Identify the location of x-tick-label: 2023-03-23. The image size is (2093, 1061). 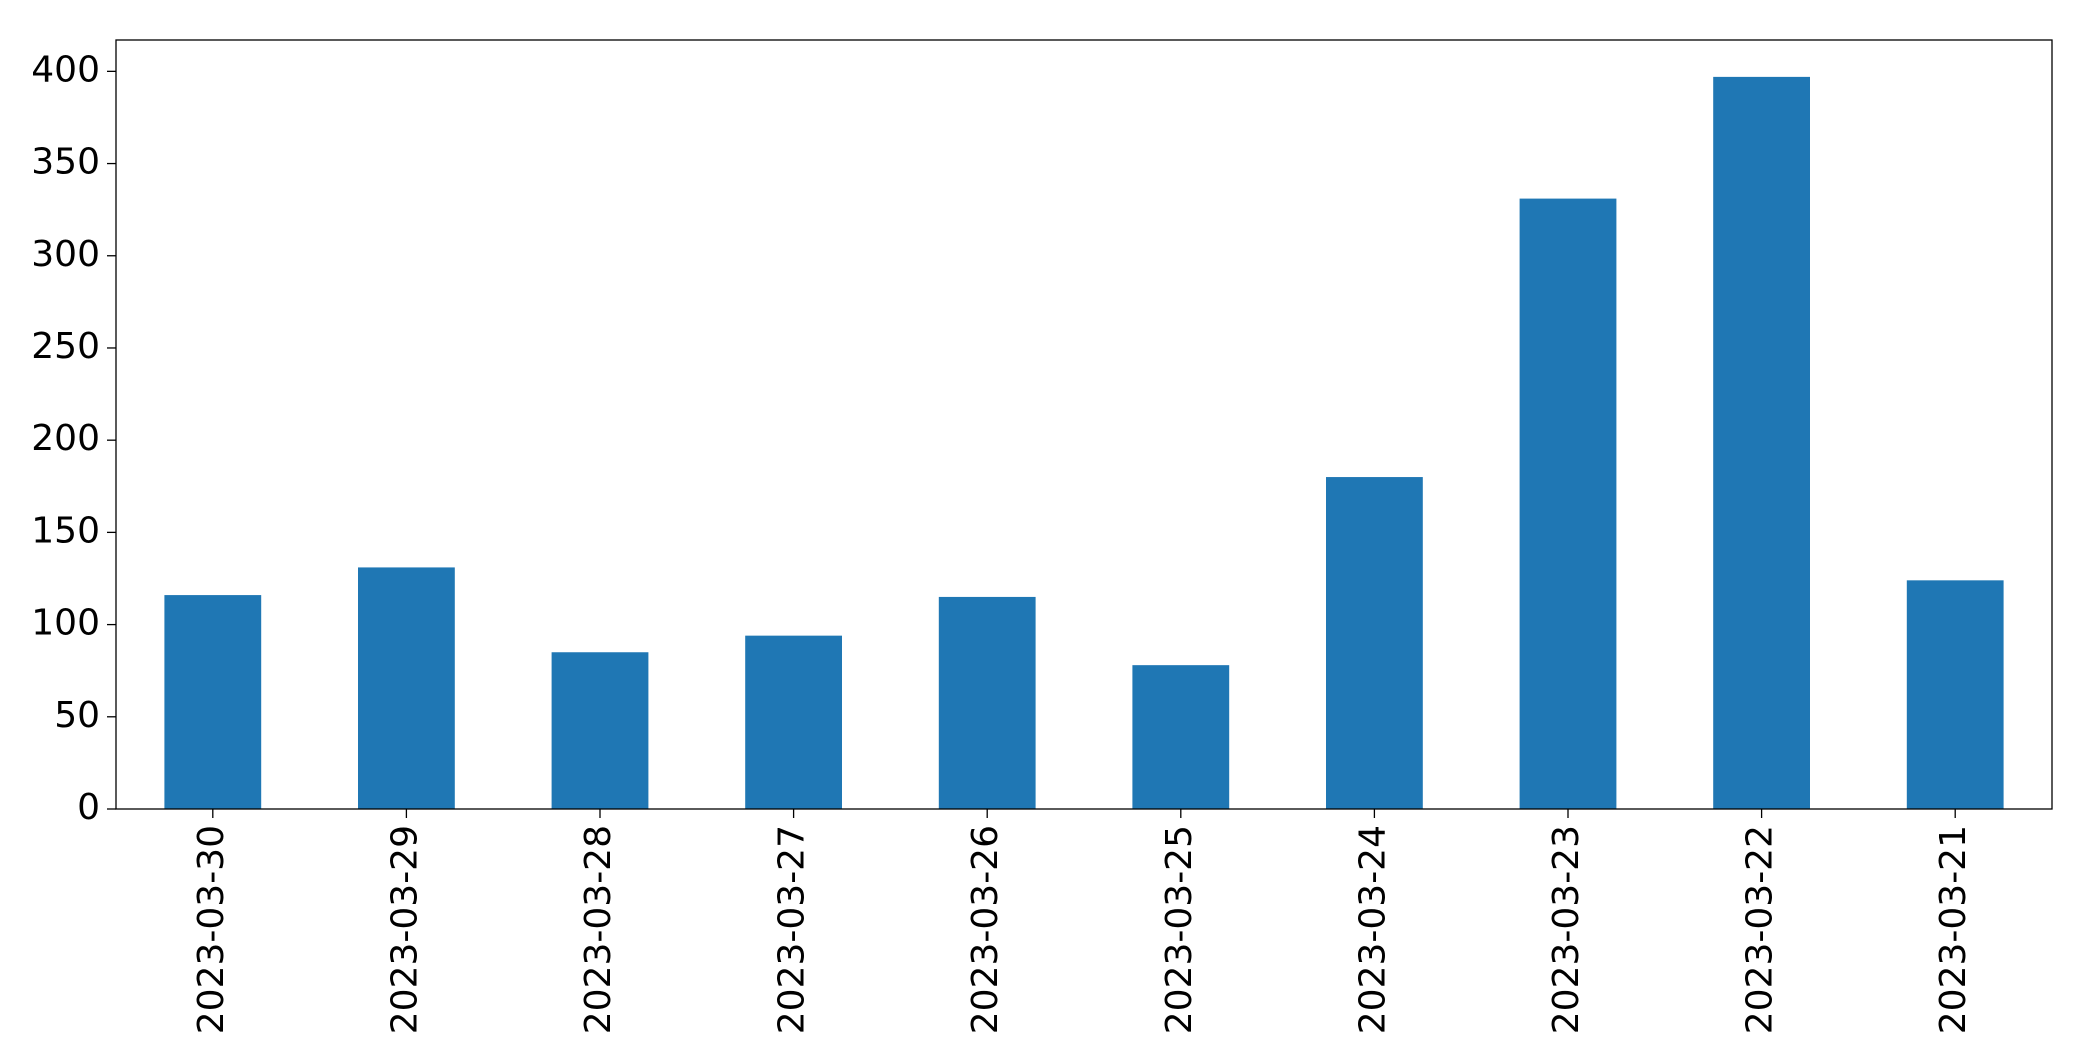
(1566, 929).